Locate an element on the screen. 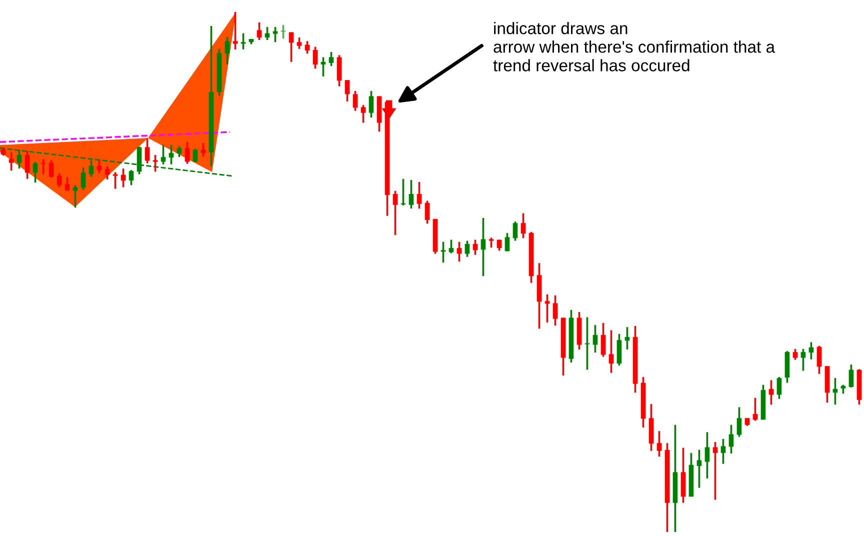  annotation: indicator draws an arrow when there's confirmation that a trend reversal has occured is located at coordinates (634, 47).